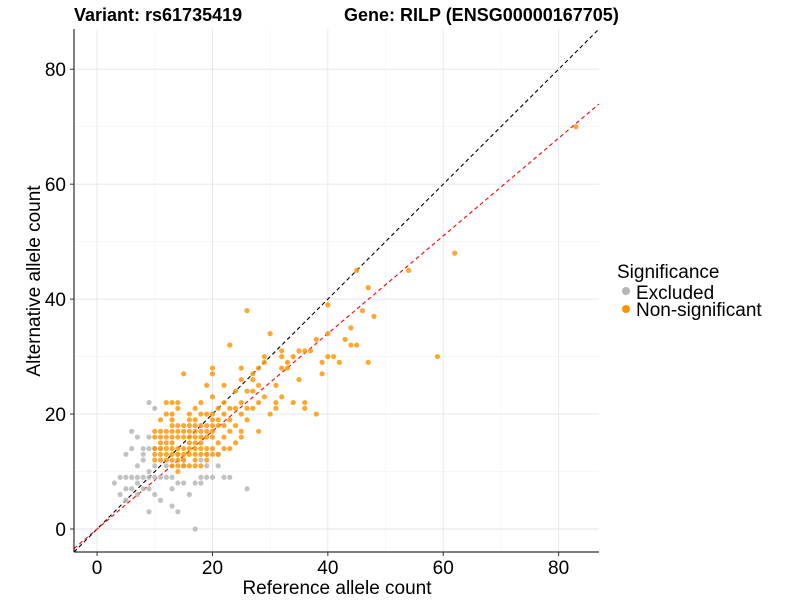 The height and width of the screenshot is (600, 800). What do you see at coordinates (97, 568) in the screenshot?
I see `x-tick-label: 0` at bounding box center [97, 568].